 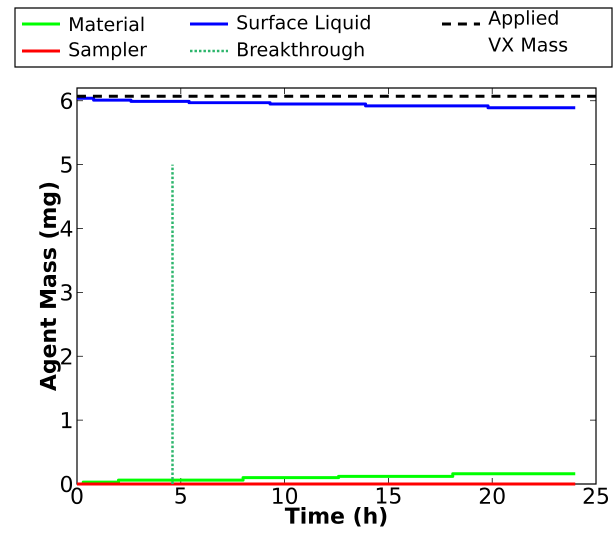 What do you see at coordinates (528, 31) in the screenshot?
I see `legend-label: Applied VX Mass` at bounding box center [528, 31].